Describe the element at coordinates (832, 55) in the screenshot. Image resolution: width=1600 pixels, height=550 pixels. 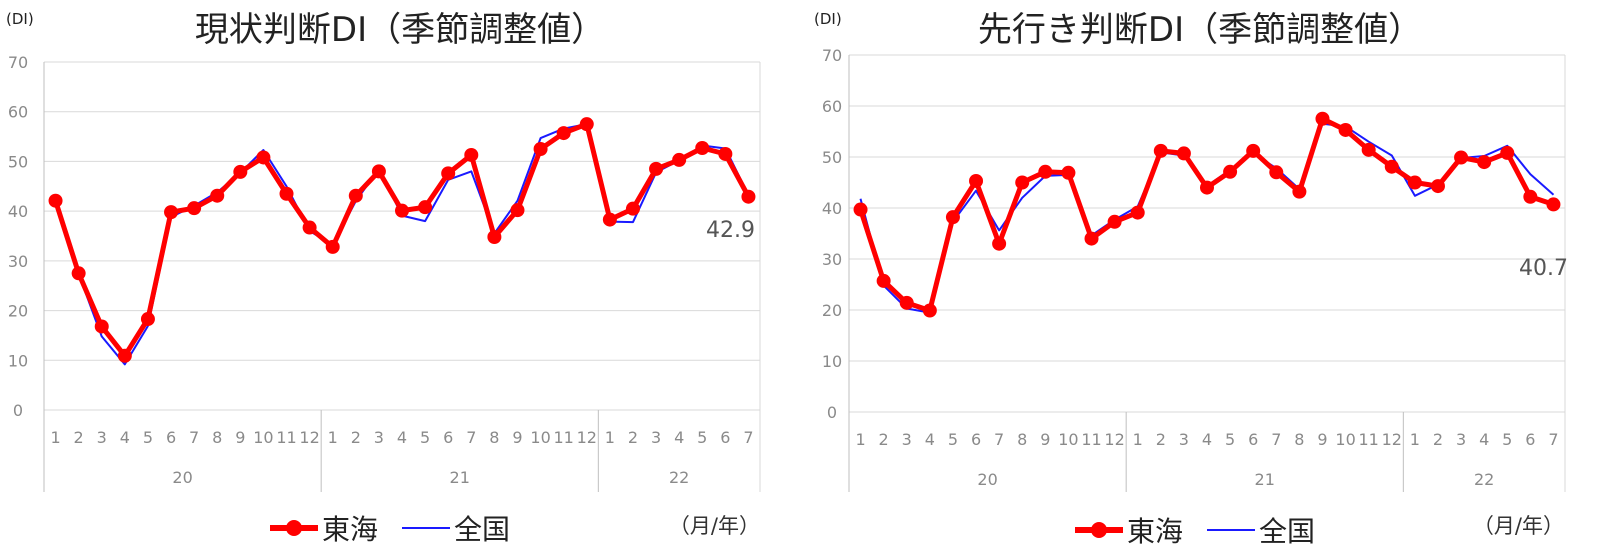
I see `y-tick-label: 70` at that location.